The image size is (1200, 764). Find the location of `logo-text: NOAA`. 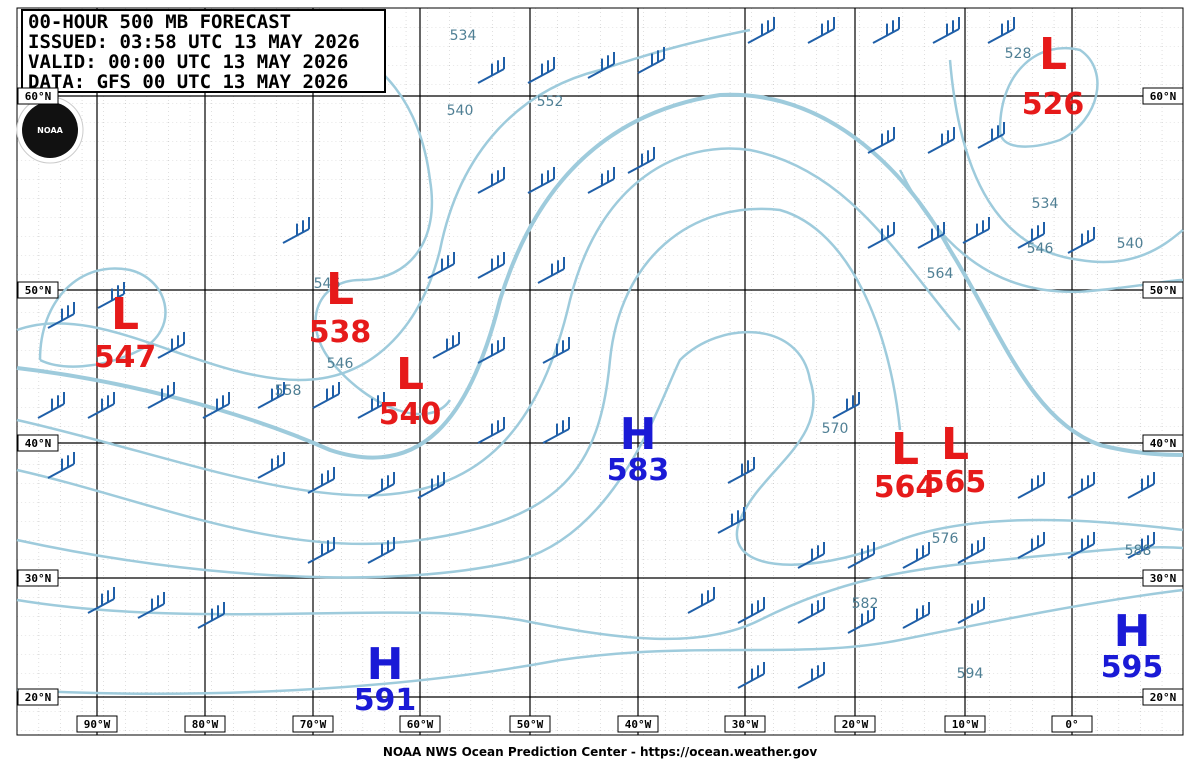

logo-text: NOAA is located at coordinates (50, 130).